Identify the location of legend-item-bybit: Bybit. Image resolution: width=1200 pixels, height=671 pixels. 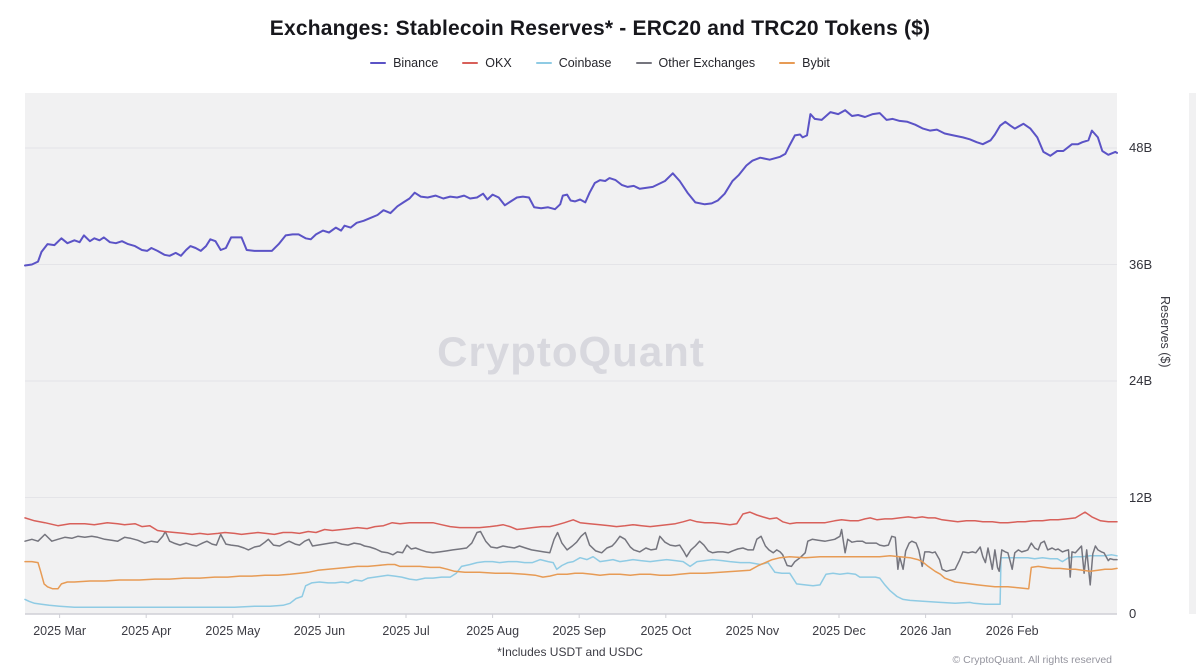
(804, 63).